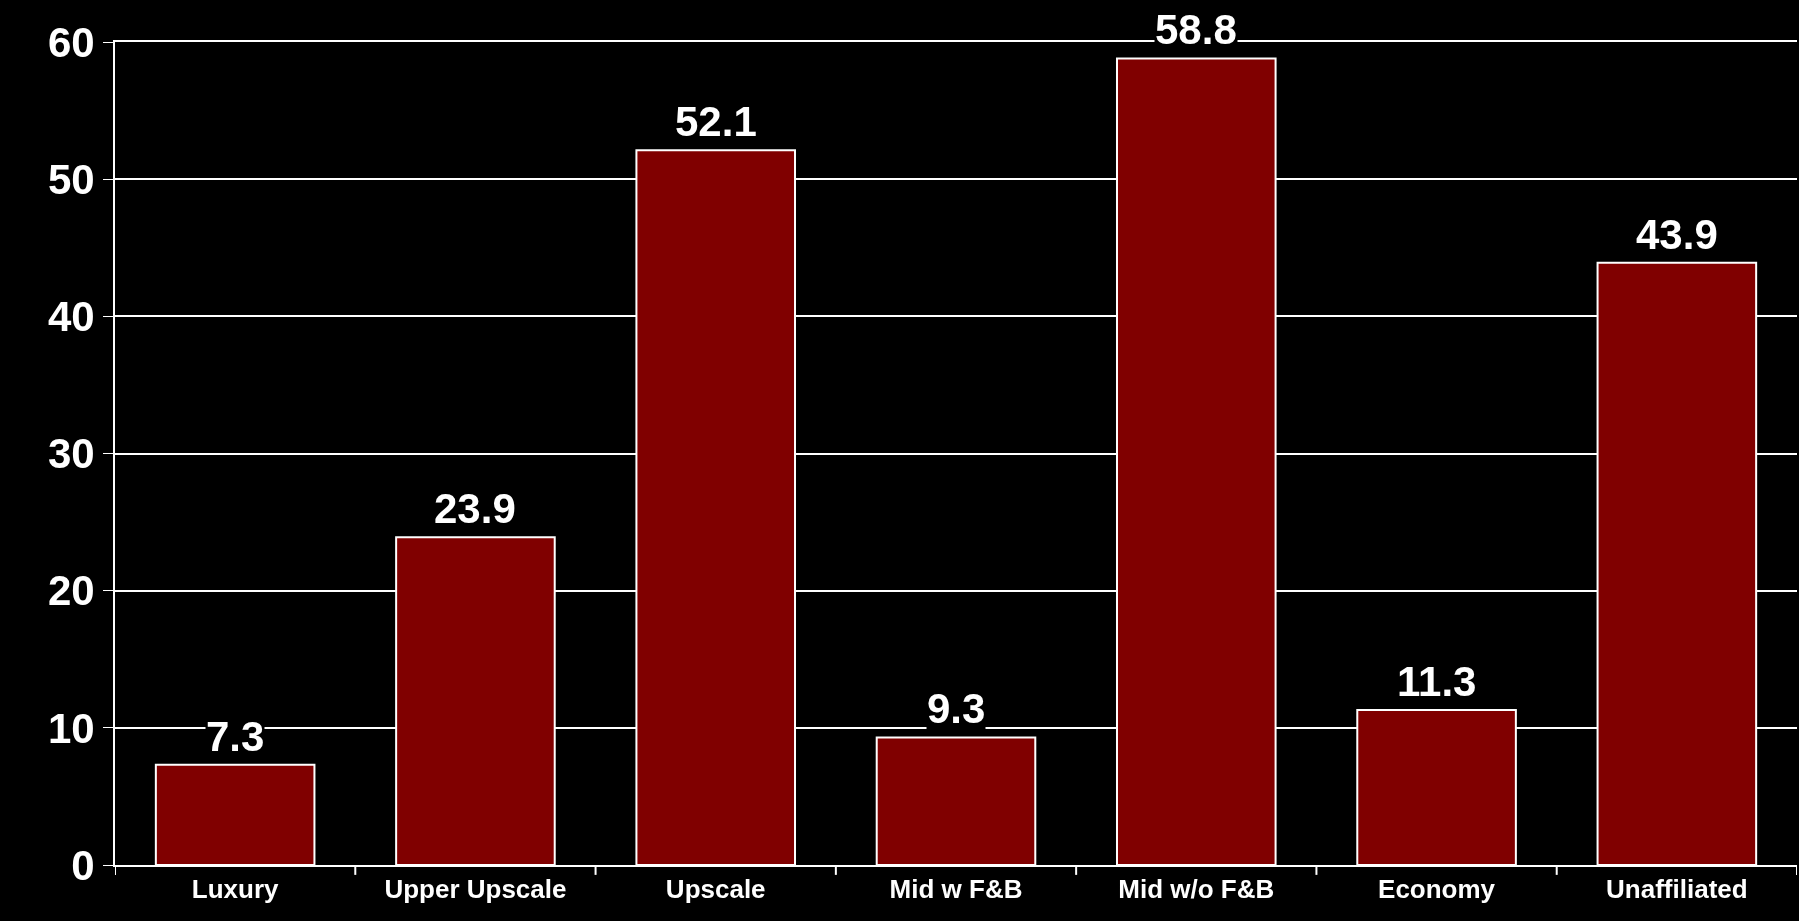 Image resolution: width=1799 pixels, height=921 pixels. Describe the element at coordinates (1196, 29) in the screenshot. I see `data-label: 58.8` at that location.